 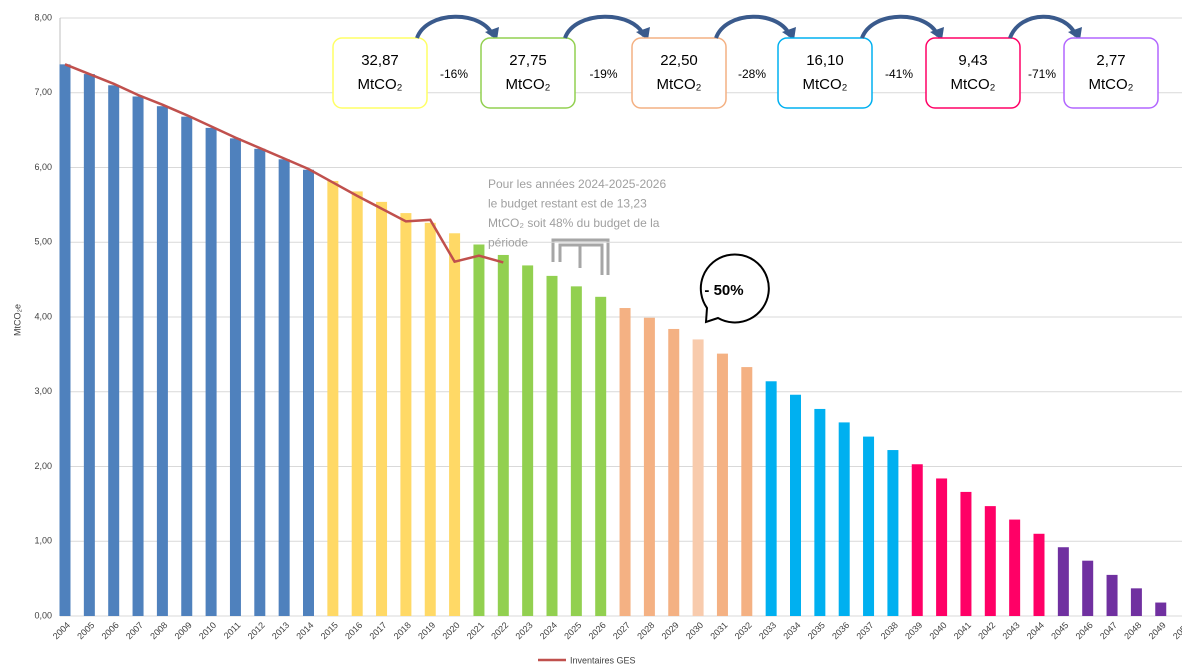 I want to click on note-line: le budget restant est de 13,23, so click(x=567, y=204).